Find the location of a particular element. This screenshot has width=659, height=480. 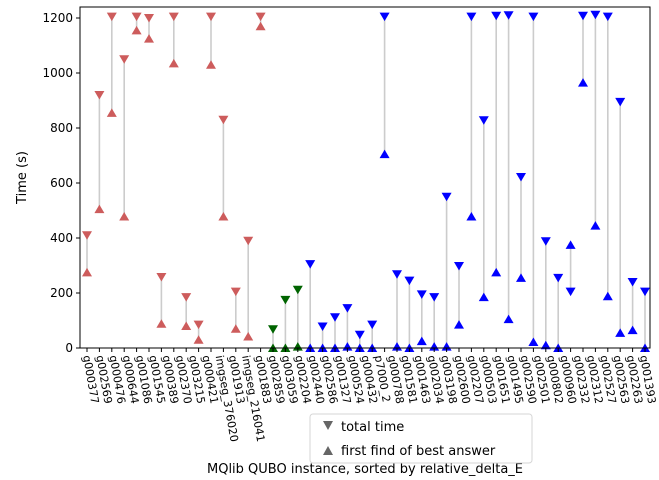

y-tick-label: 400 is located at coordinates (61, 238).